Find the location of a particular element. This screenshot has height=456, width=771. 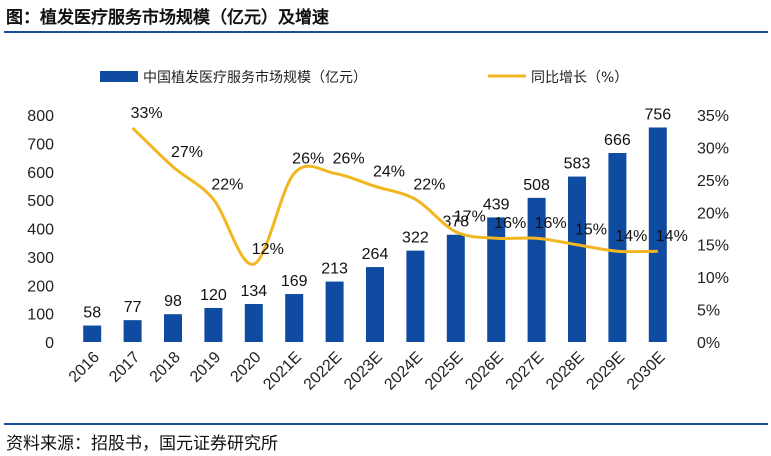

bar-value-label: 264 is located at coordinates (375, 254).